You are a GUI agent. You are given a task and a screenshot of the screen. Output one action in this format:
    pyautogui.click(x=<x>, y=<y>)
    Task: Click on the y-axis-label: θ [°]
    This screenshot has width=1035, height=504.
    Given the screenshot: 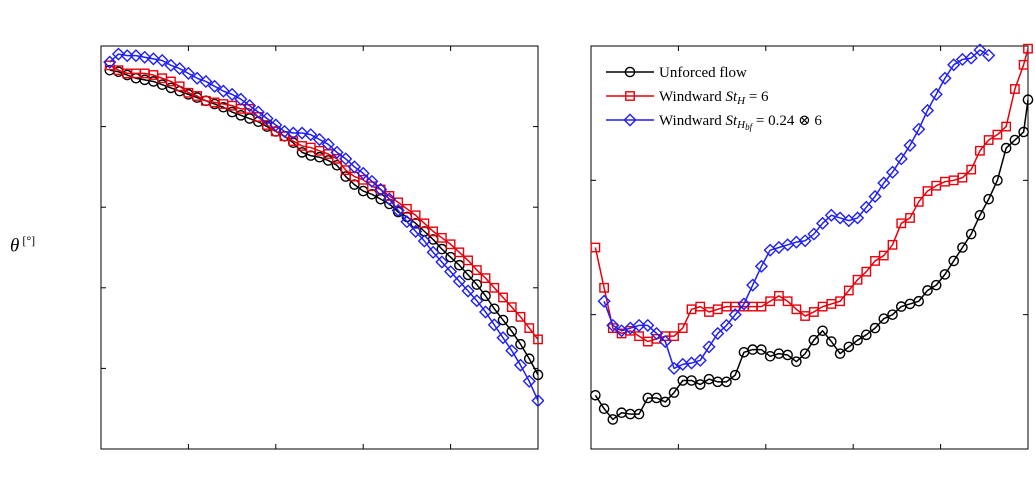 What is the action you would take?
    pyautogui.click(x=22, y=245)
    